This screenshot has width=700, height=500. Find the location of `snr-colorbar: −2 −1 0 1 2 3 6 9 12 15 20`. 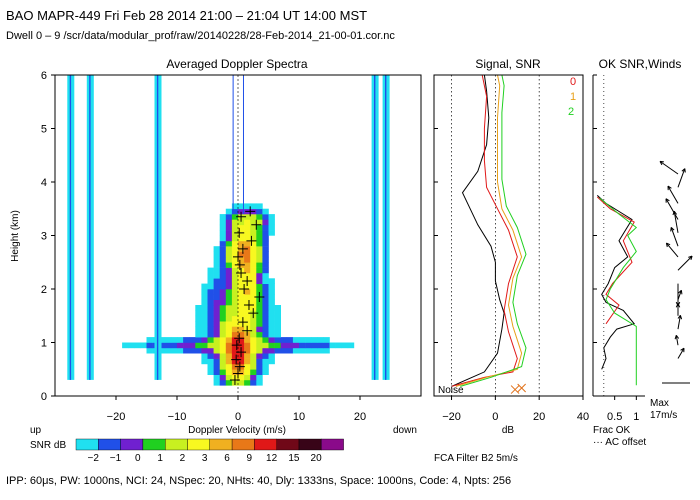

snr-colorbar: −2 −1 0 1 2 3 6 9 12 15 20 is located at coordinates (209, 451).